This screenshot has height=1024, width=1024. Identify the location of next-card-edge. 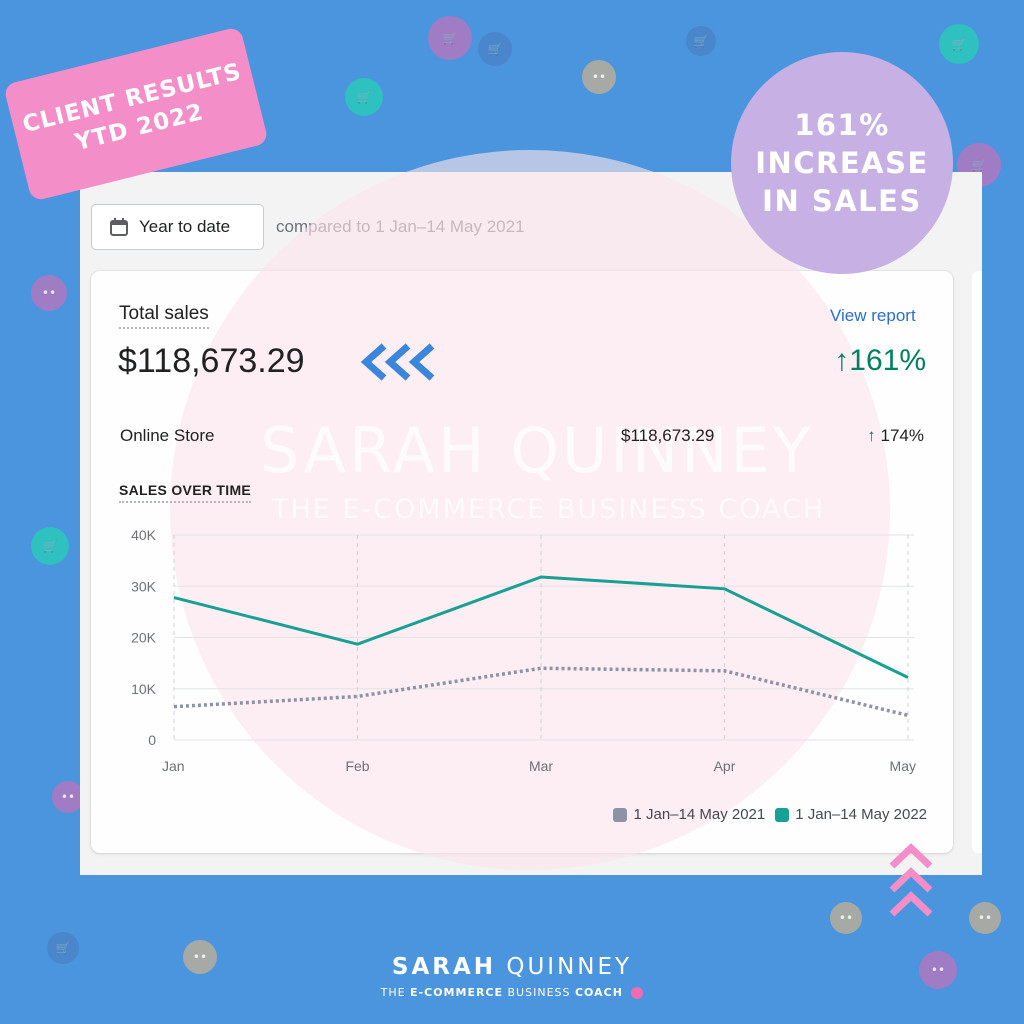
(977, 562).